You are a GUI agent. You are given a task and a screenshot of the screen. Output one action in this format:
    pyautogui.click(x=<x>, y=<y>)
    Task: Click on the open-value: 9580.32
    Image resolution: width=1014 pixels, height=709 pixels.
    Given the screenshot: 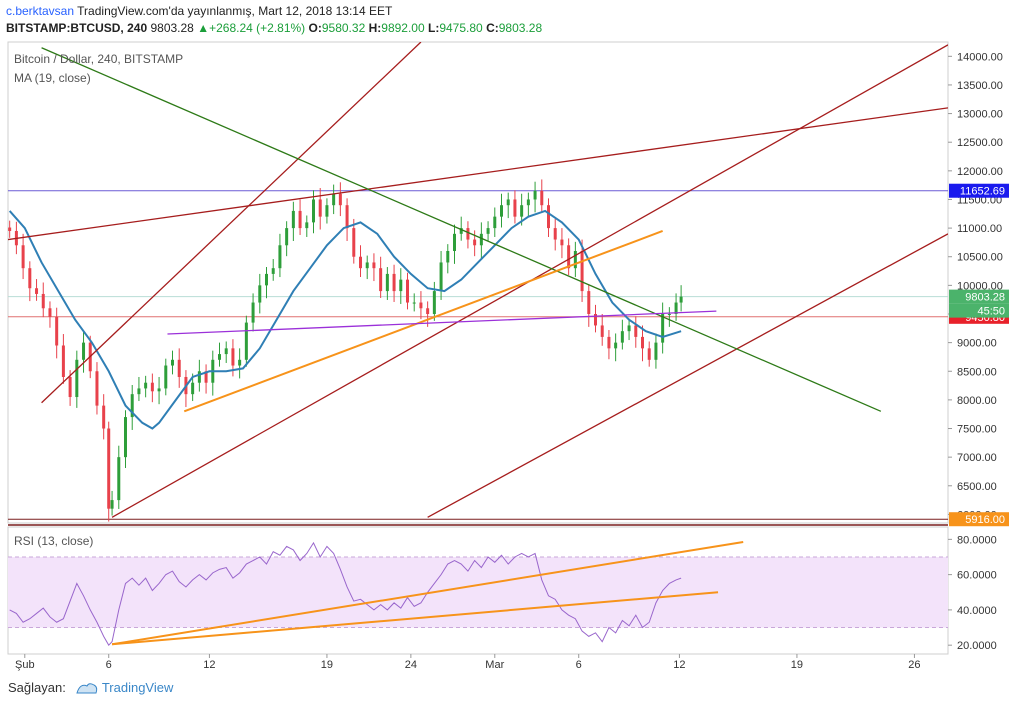 What is the action you would take?
    pyautogui.click(x=343, y=28)
    